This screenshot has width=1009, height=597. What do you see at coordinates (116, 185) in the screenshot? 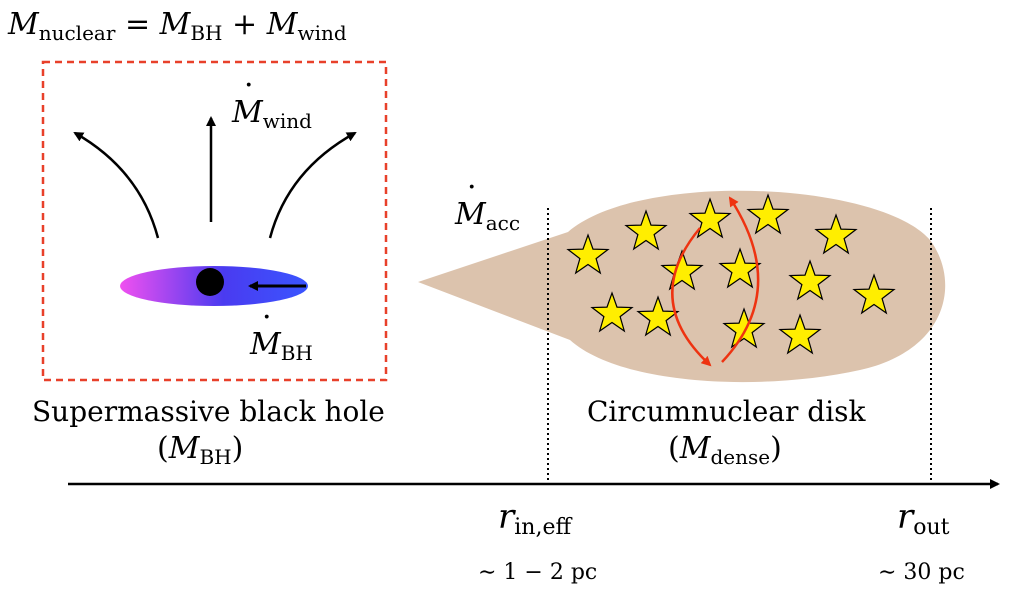
I see `wind-arrow-left` at bounding box center [116, 185].